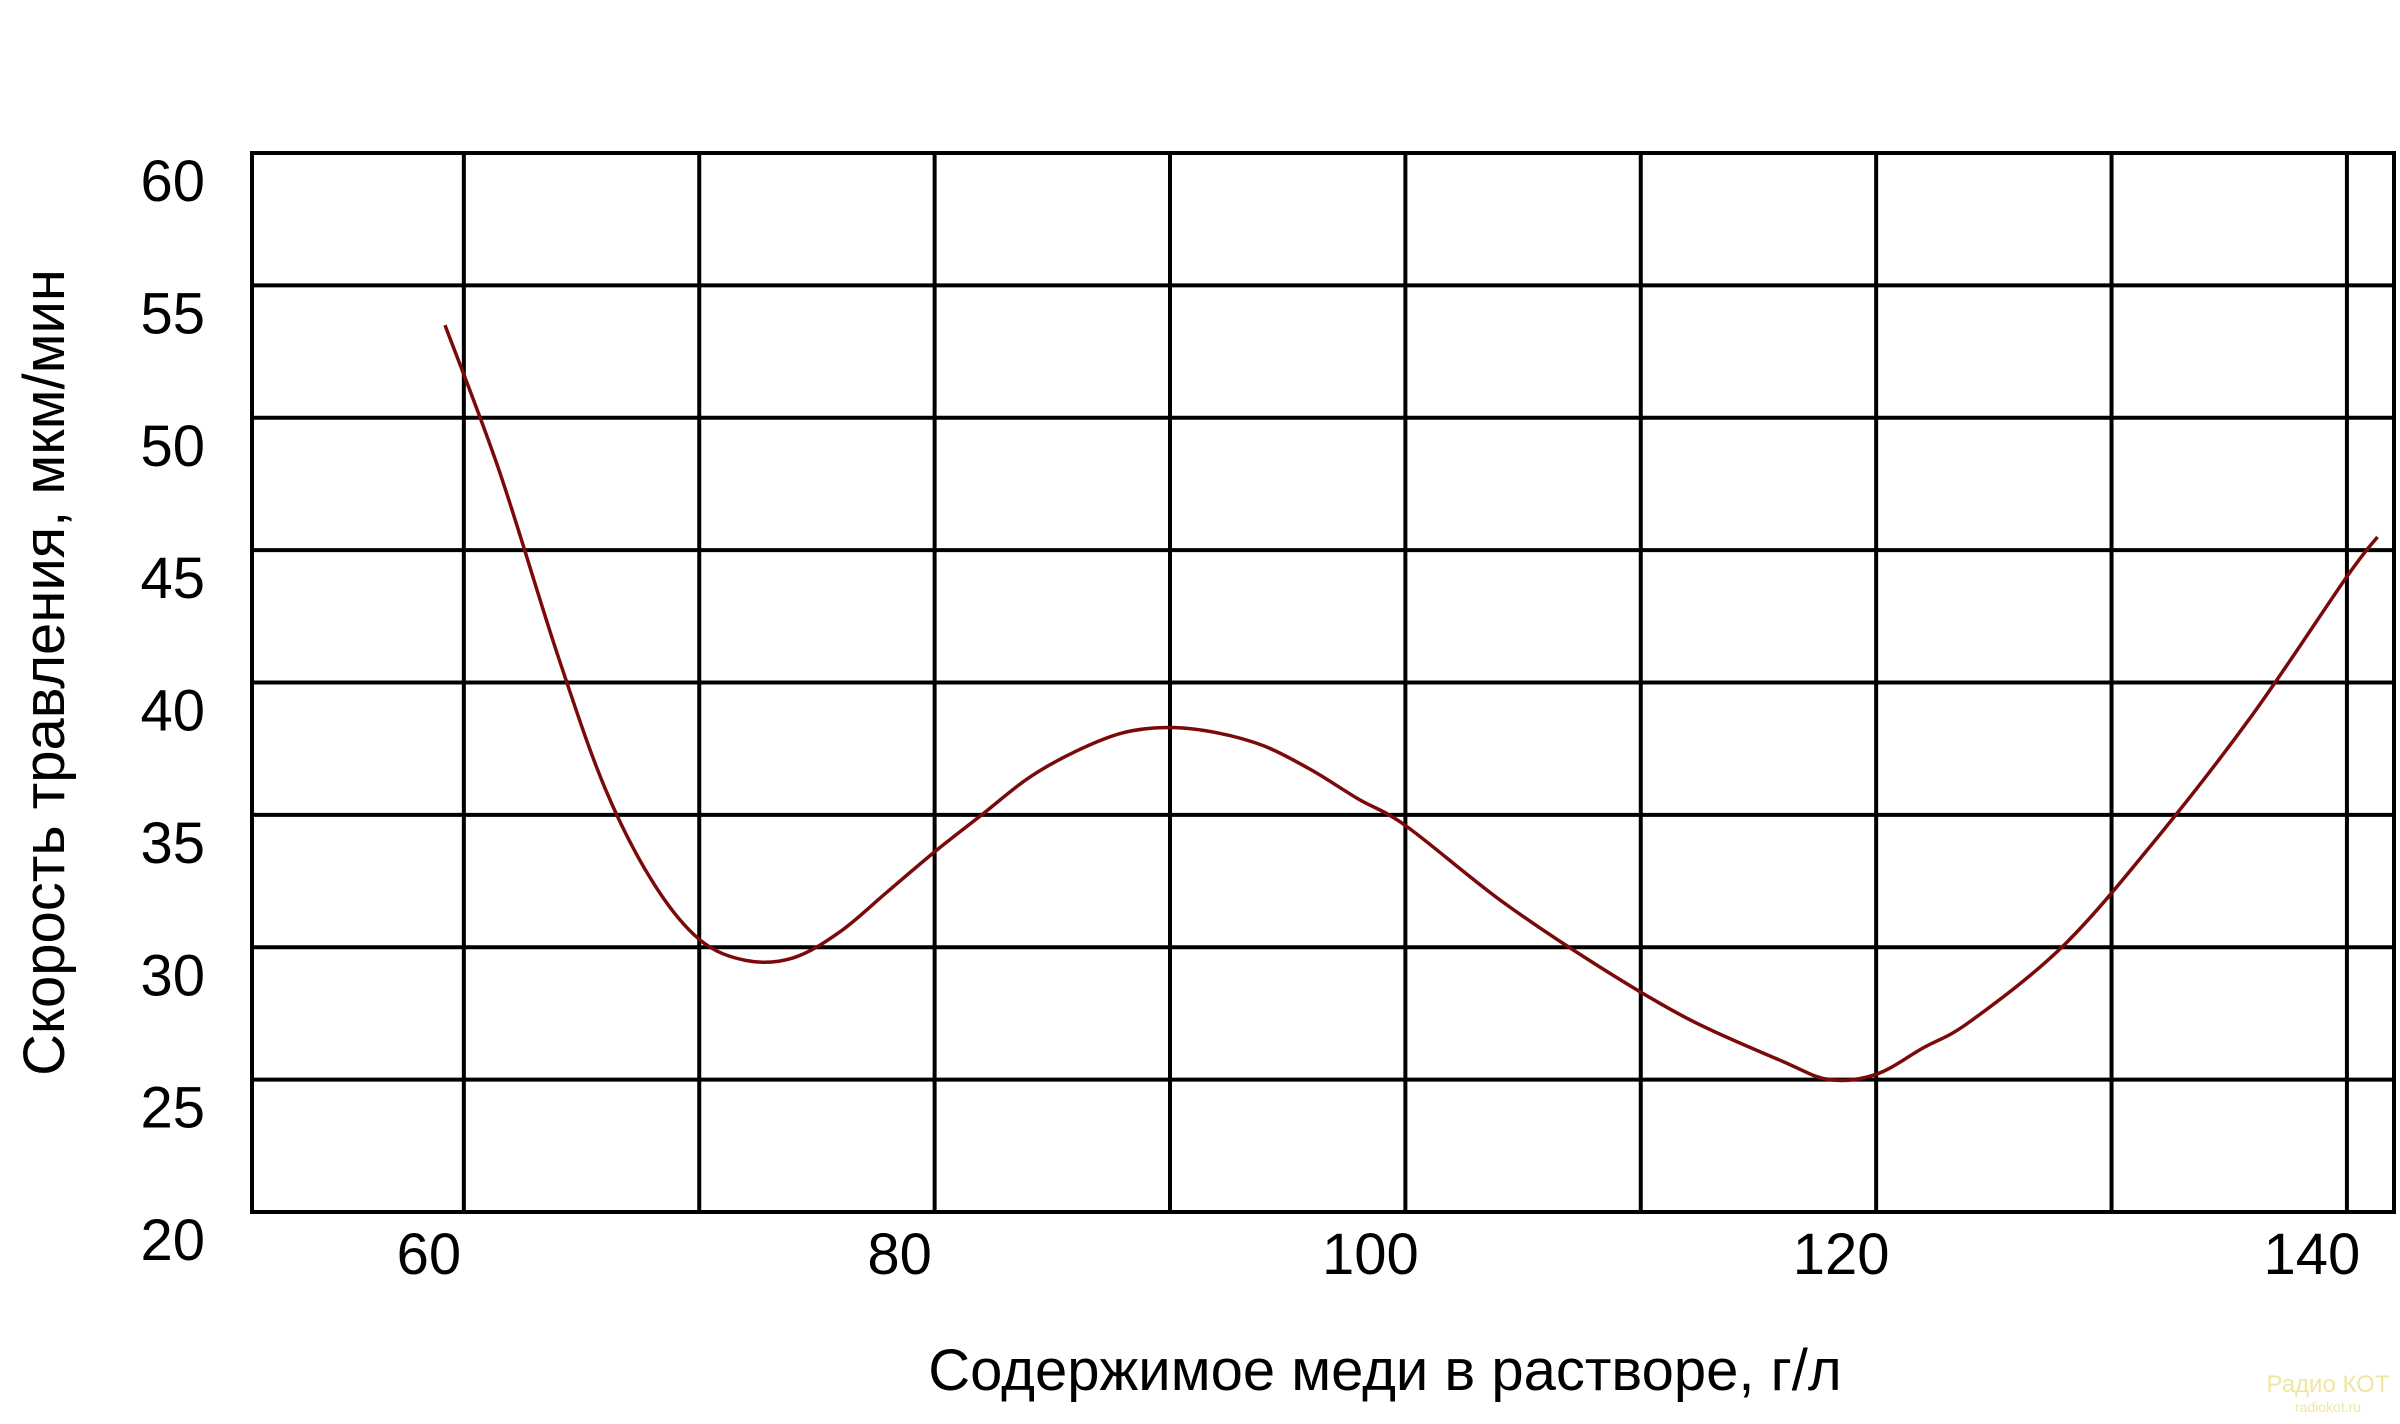  I want to click on y-tick-label: 20, so click(172, 1240).